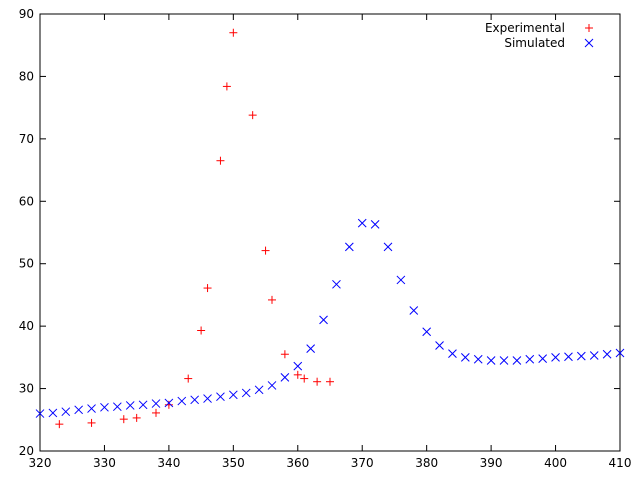 The image size is (640, 478). Describe the element at coordinates (26, 451) in the screenshot. I see `y-tick-label: 20` at that location.